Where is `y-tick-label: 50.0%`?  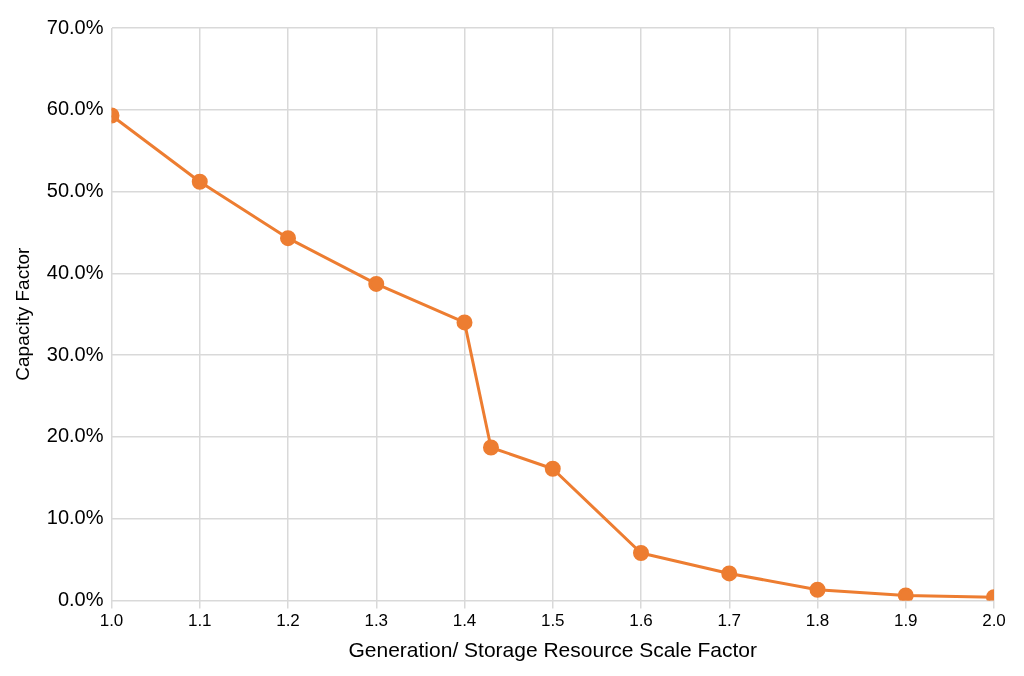
y-tick-label: 50.0% is located at coordinates (75, 190).